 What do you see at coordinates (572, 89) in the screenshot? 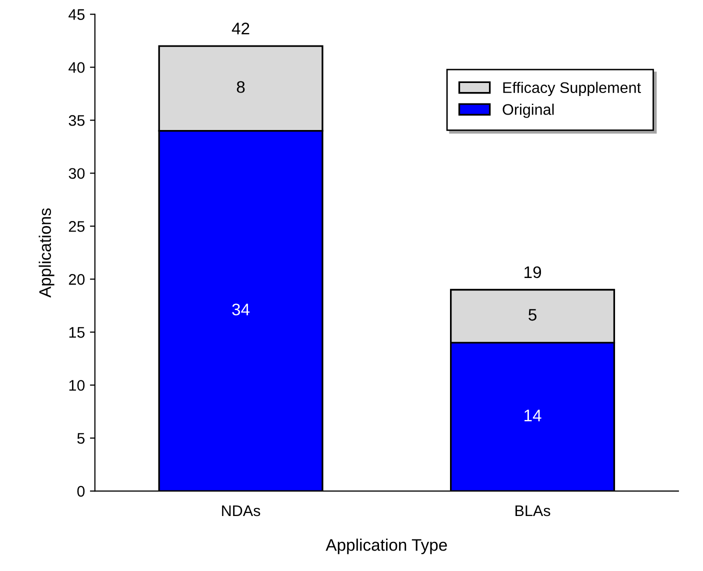
I see `legend-label: Efficacy Supplement` at bounding box center [572, 89].